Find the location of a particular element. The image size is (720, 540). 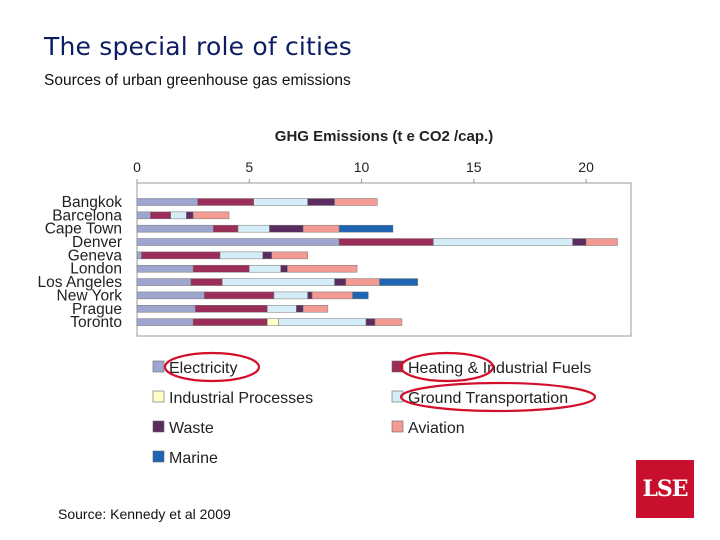

bar-new-york-ground-transportation is located at coordinates (290, 295).